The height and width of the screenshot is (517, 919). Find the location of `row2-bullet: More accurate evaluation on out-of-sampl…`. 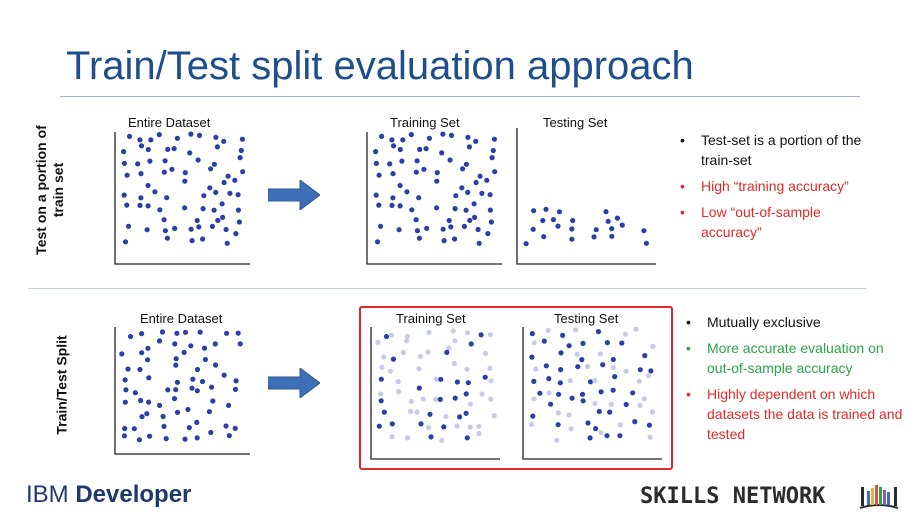

row2-bullet: More accurate evaluation on out-of-sampl… is located at coordinates (797, 358).